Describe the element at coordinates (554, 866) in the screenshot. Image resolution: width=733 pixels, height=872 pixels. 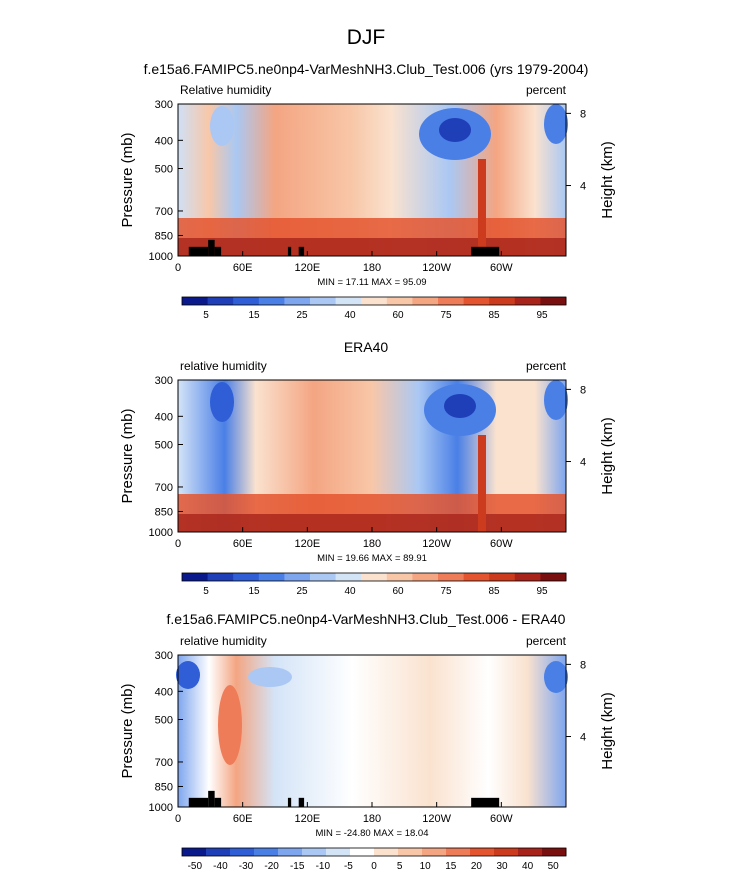
I see `colorbar-label: 50` at that location.